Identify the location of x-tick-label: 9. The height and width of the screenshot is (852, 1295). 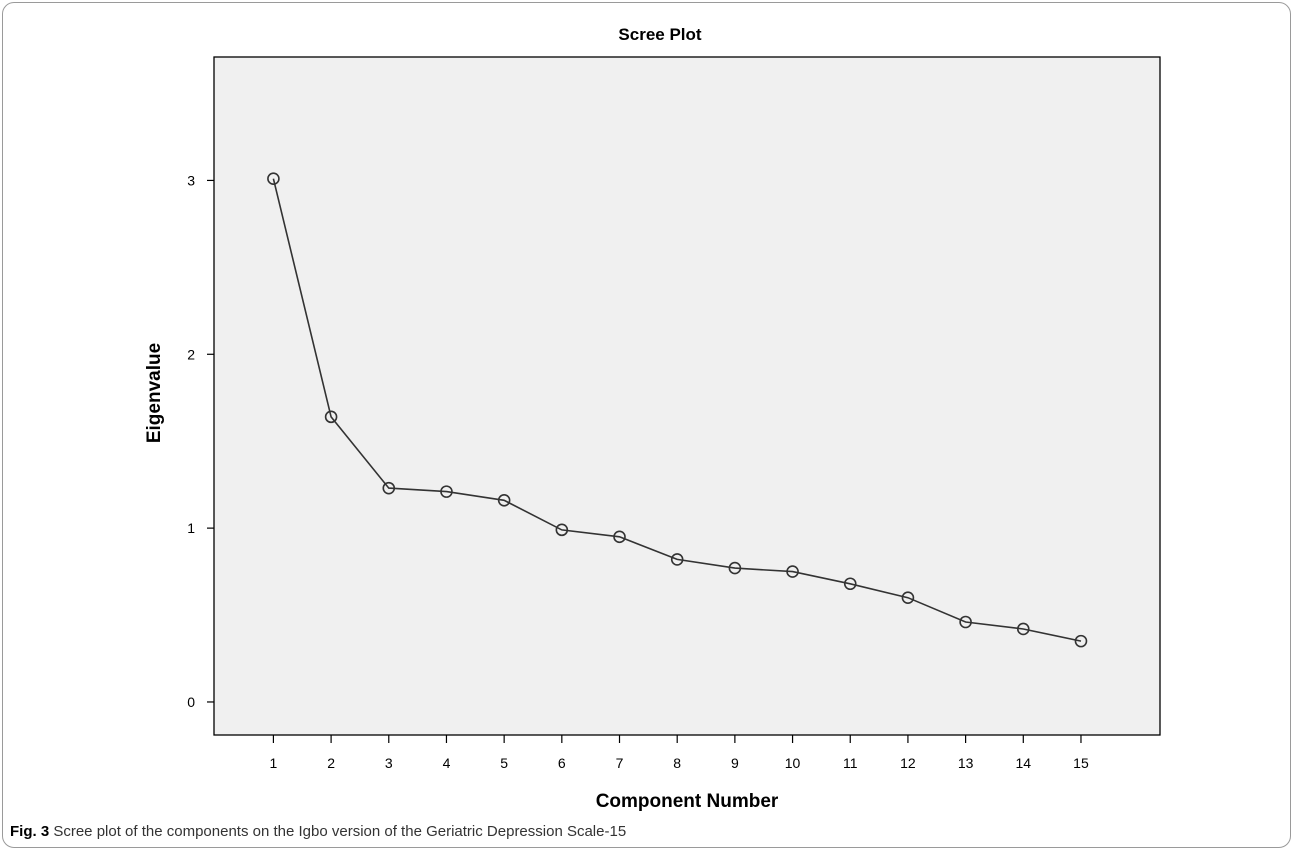
(735, 763).